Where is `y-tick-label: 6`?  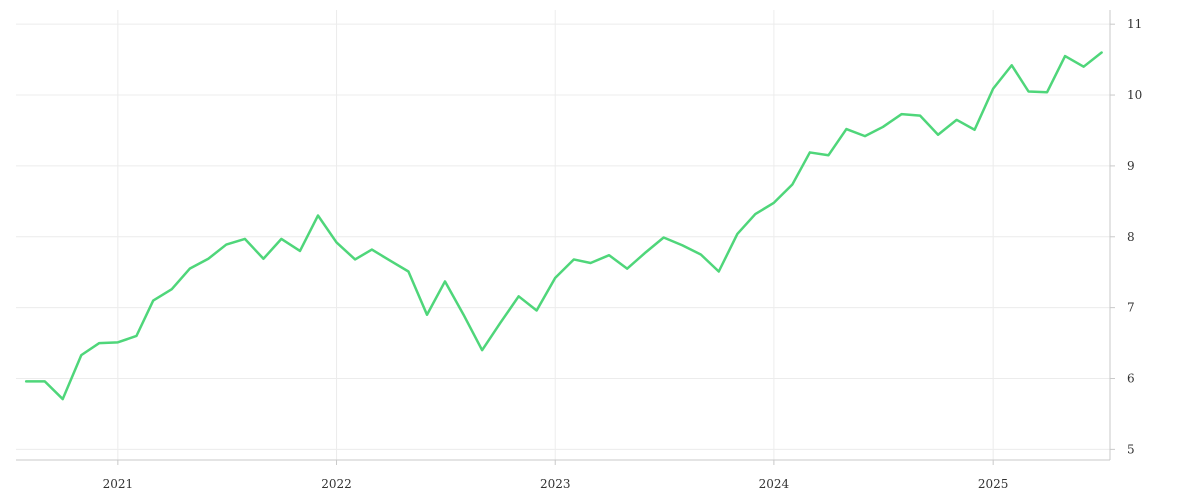 y-tick-label: 6 is located at coordinates (1131, 379).